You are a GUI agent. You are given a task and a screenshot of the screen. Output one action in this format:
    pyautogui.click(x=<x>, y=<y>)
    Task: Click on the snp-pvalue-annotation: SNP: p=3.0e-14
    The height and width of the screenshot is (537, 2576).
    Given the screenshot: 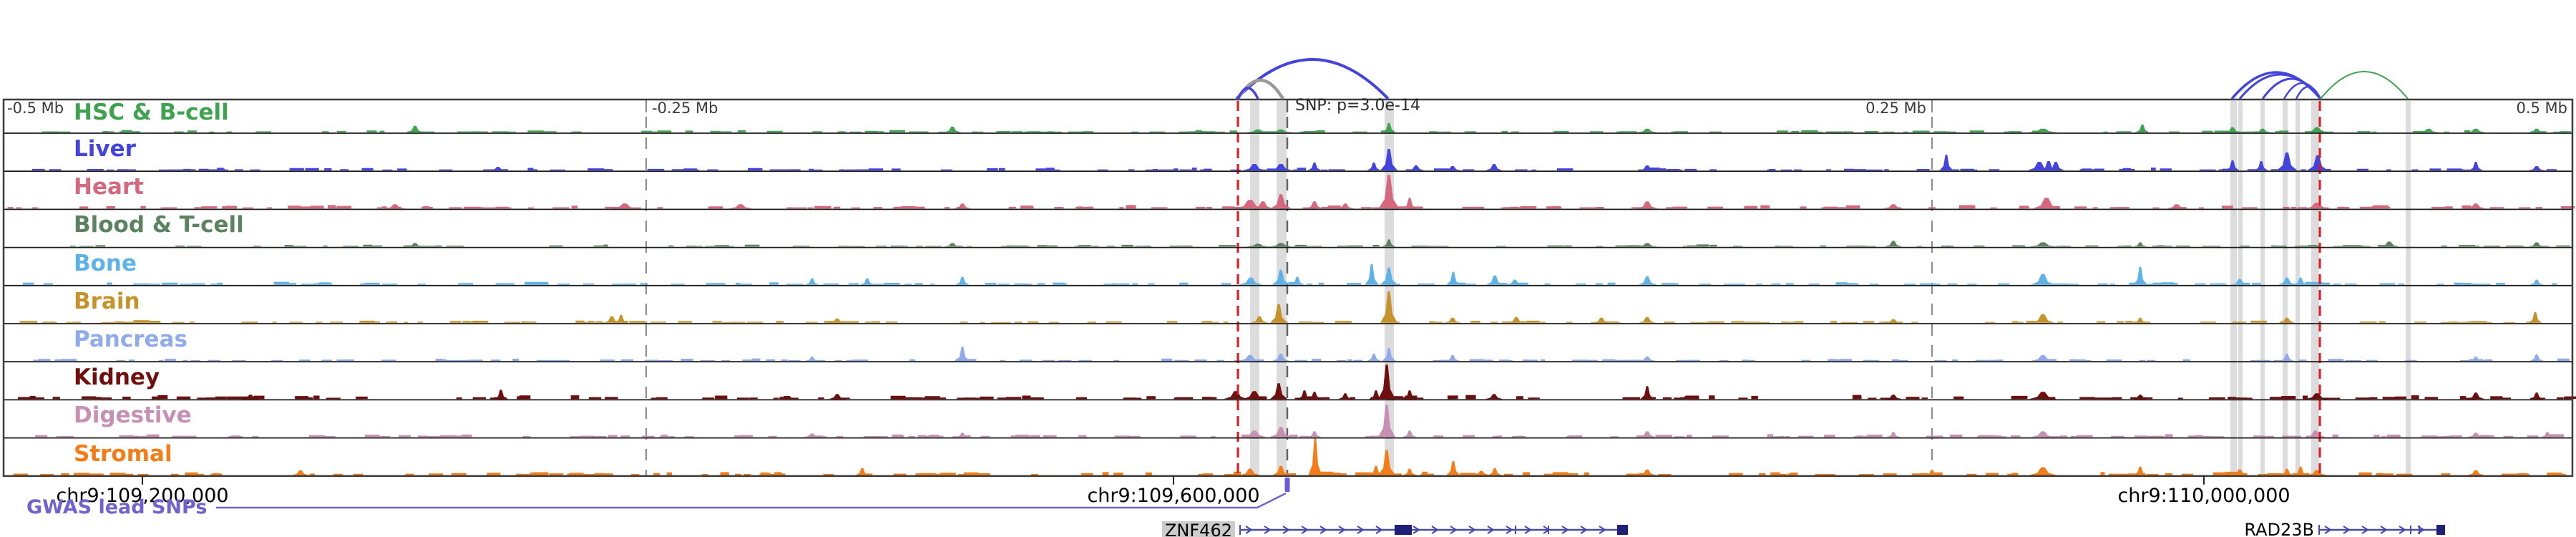 What is the action you would take?
    pyautogui.click(x=1357, y=106)
    